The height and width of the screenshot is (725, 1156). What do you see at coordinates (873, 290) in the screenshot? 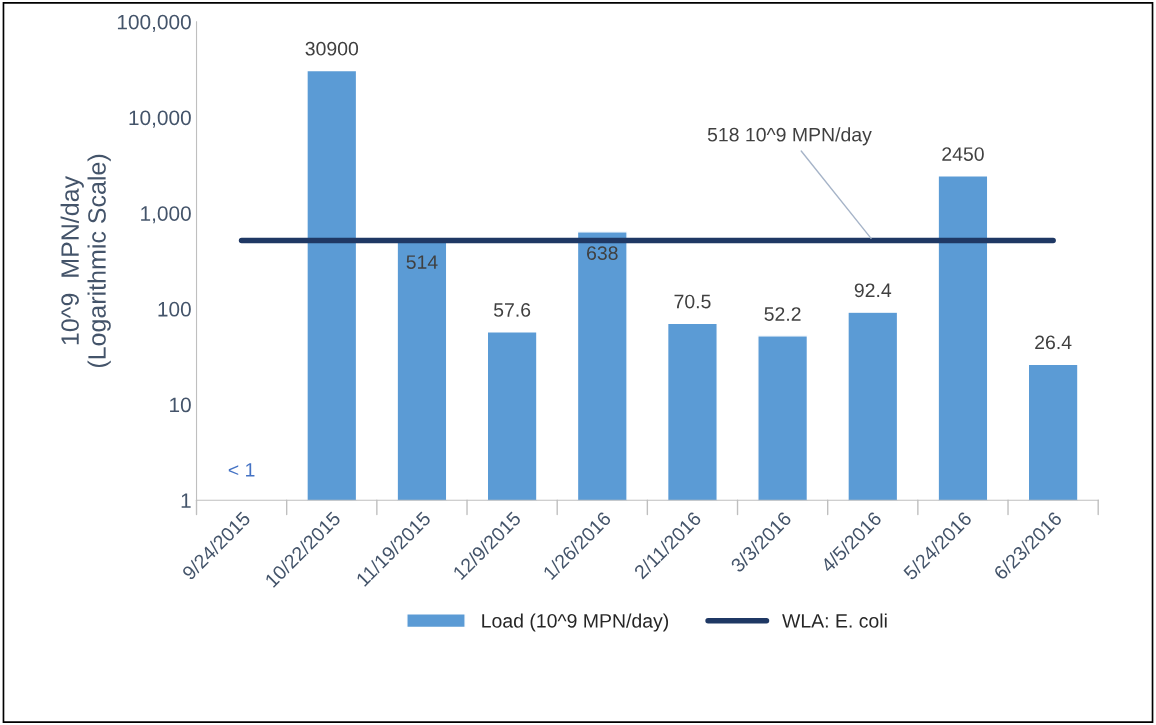
I see `data-label: 92.4` at bounding box center [873, 290].